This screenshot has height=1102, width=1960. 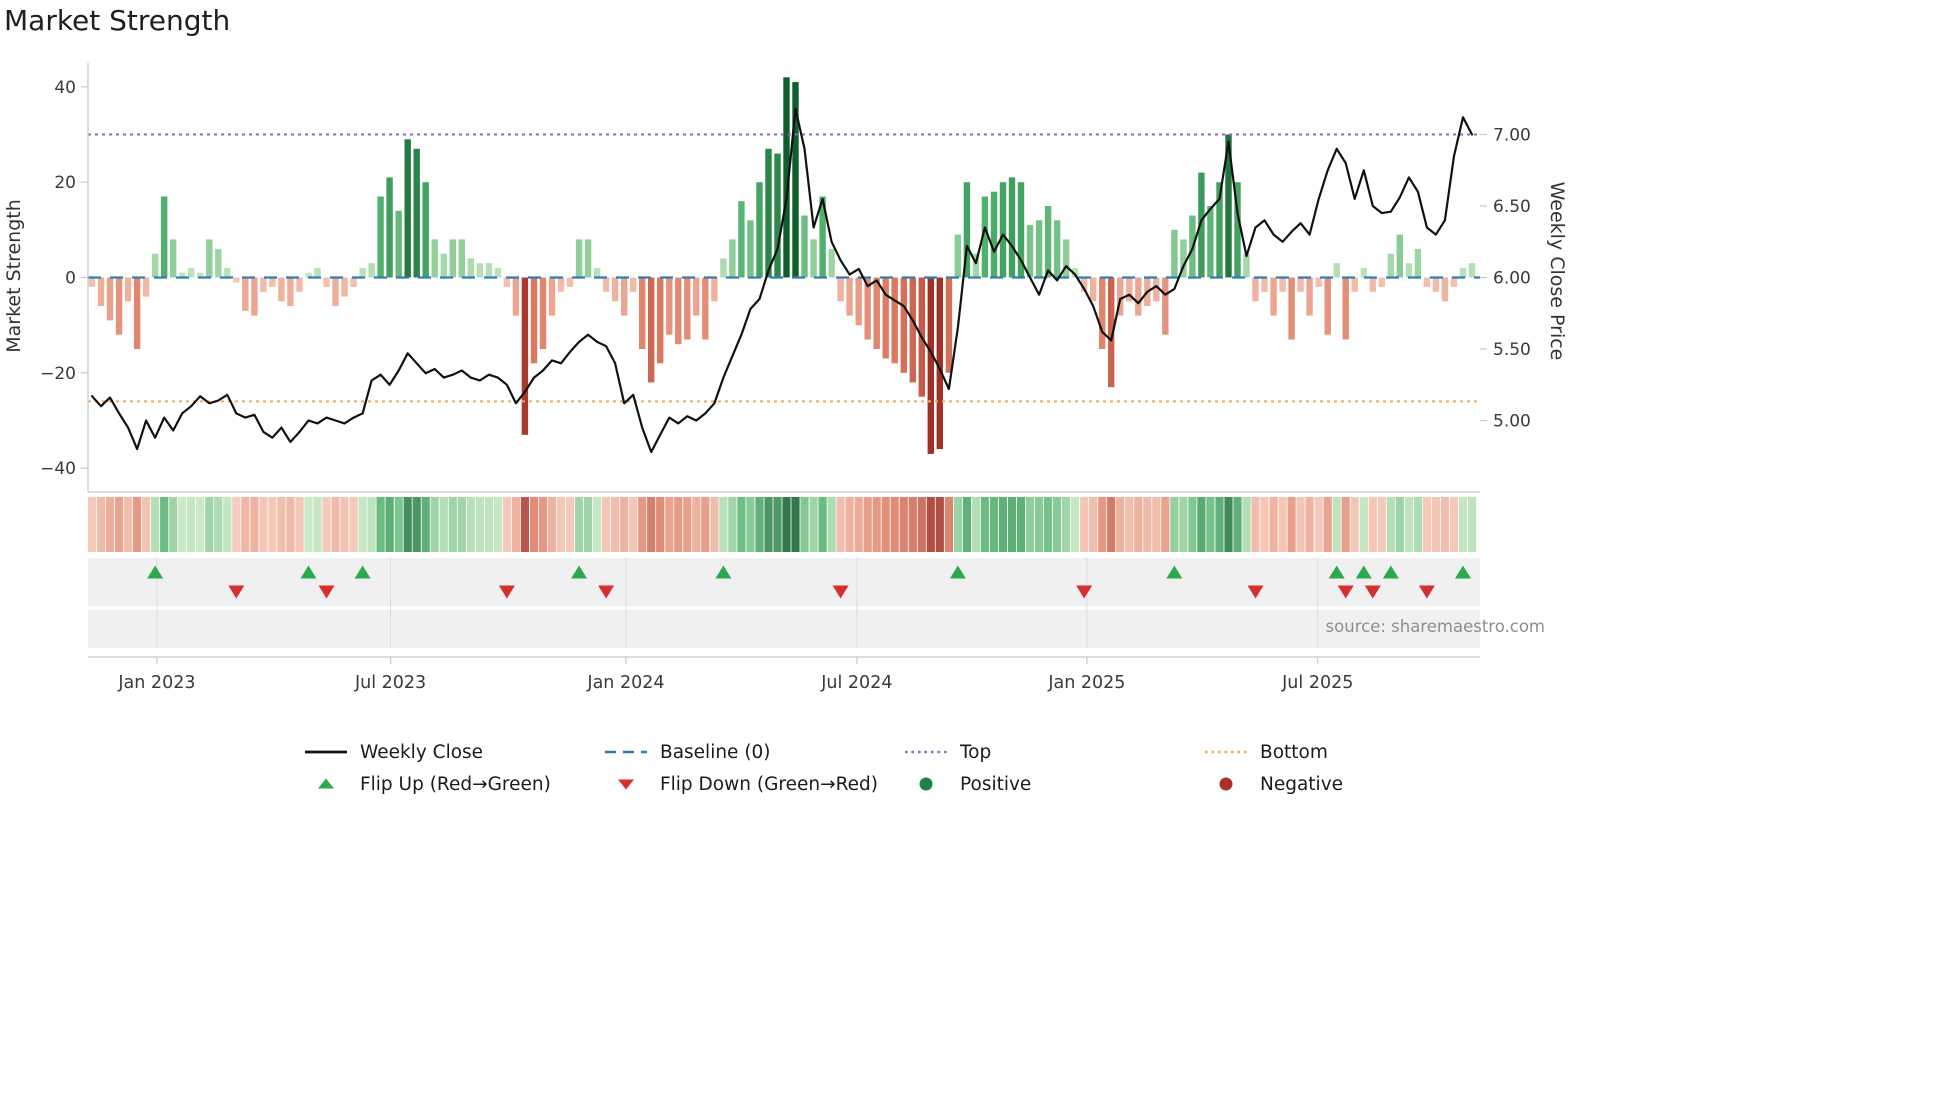 I want to click on x-tick-label: Jul 2025, so click(x=1317, y=683).